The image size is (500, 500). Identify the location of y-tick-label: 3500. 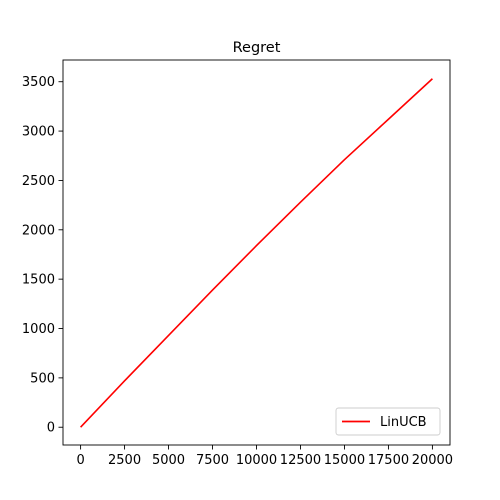
(38, 82).